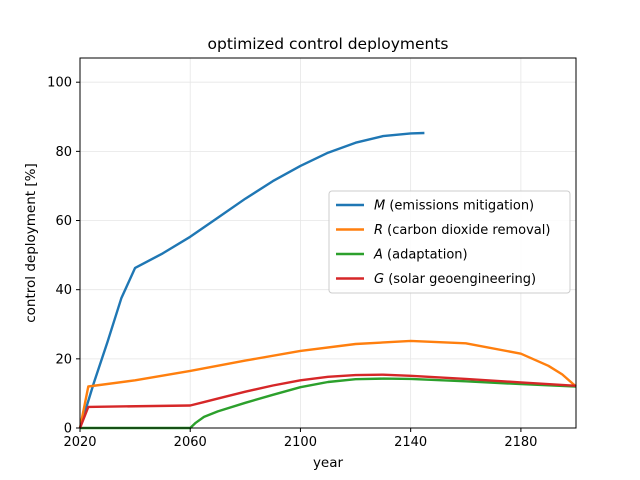 Image resolution: width=640 pixels, height=480 pixels. I want to click on legend-entry-G: G (solar geoengineering), so click(455, 279).